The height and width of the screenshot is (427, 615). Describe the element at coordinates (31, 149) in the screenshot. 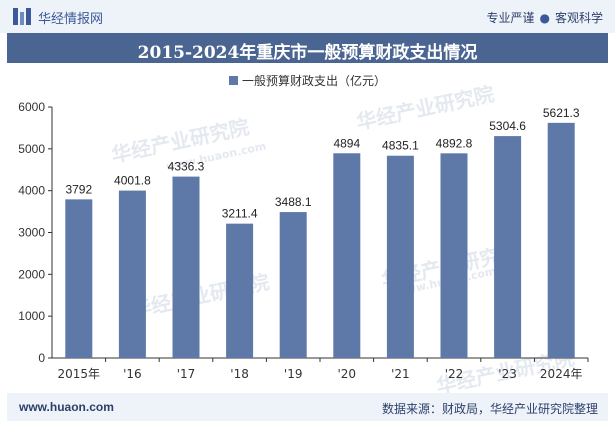

I see `y-tick-label: 5000` at that location.